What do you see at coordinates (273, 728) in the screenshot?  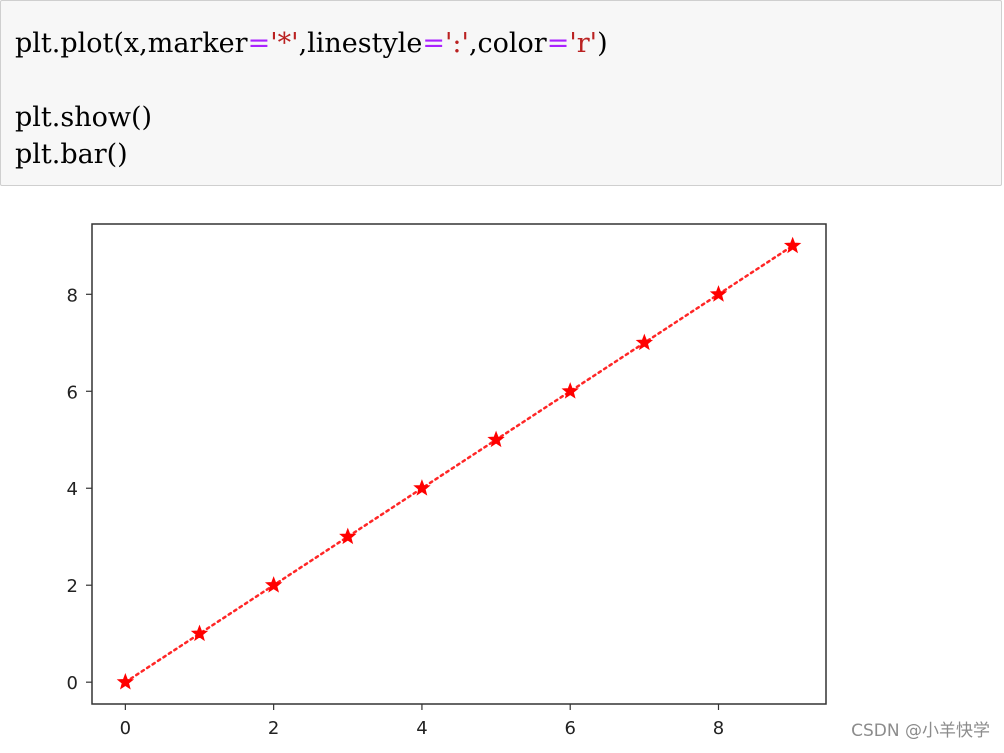 I see `x-tick-label: 2` at bounding box center [273, 728].